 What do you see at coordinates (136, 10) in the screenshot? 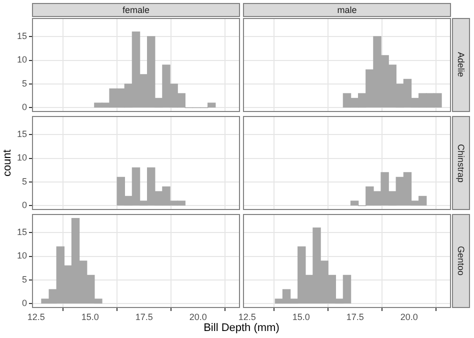
I see `chart-title: female` at bounding box center [136, 10].